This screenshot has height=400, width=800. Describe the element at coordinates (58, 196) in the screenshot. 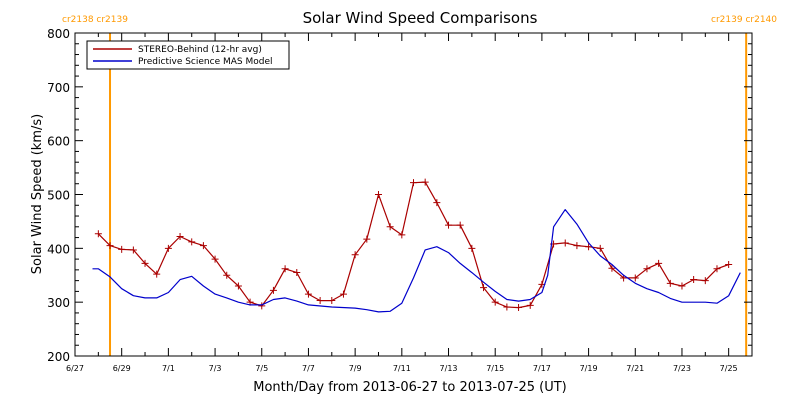

I see `y-tick-label: 500` at that location.